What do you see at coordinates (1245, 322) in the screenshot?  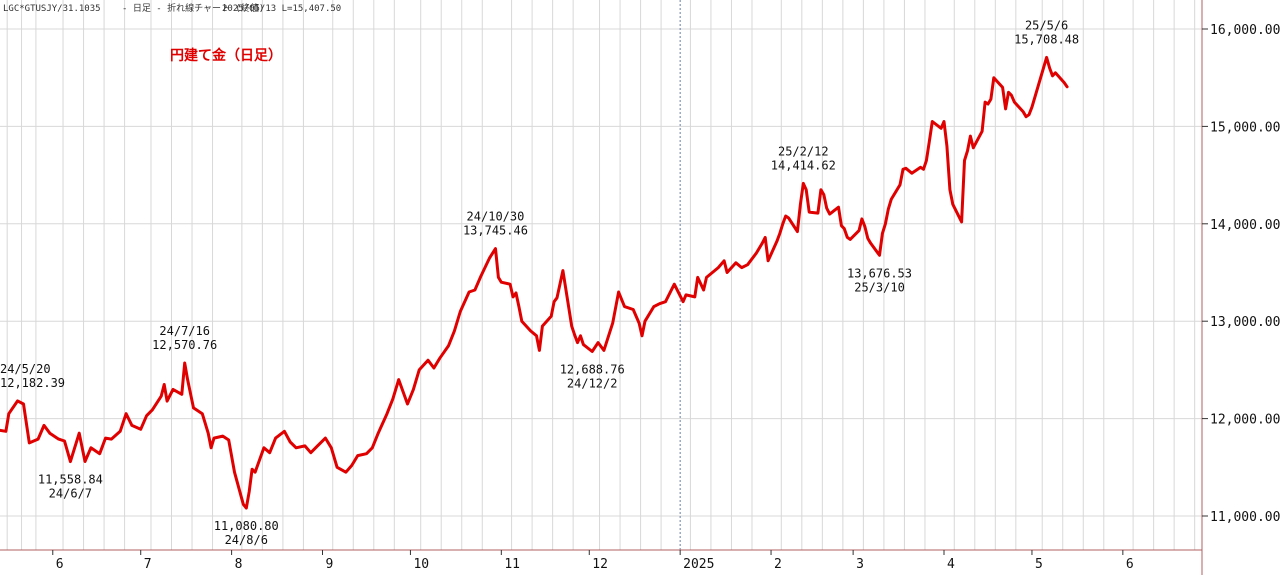 I see `ytick-label: 13,000.00` at bounding box center [1245, 322].